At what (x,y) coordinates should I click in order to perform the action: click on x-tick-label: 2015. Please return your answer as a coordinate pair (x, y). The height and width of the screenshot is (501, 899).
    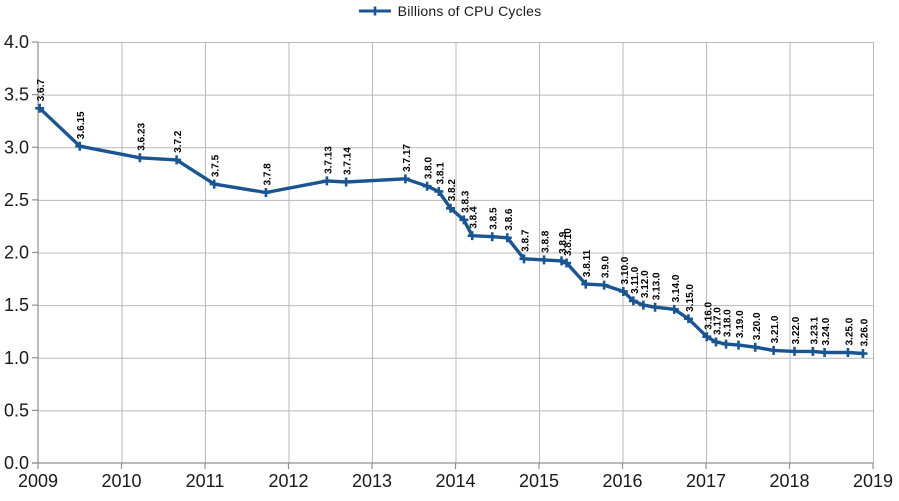
    Looking at the image, I should click on (539, 481).